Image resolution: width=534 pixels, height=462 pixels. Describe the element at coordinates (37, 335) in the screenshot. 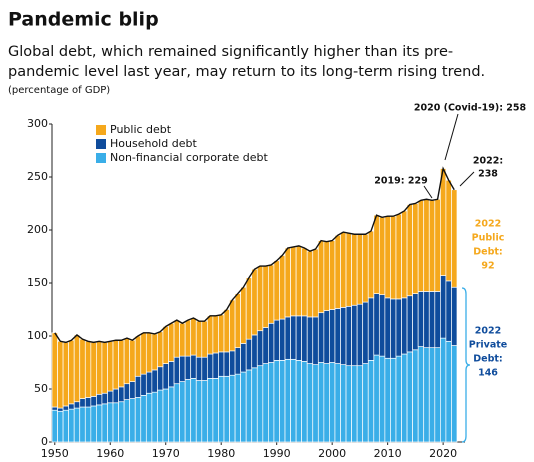

I see `y-tick-label: 100` at that location.